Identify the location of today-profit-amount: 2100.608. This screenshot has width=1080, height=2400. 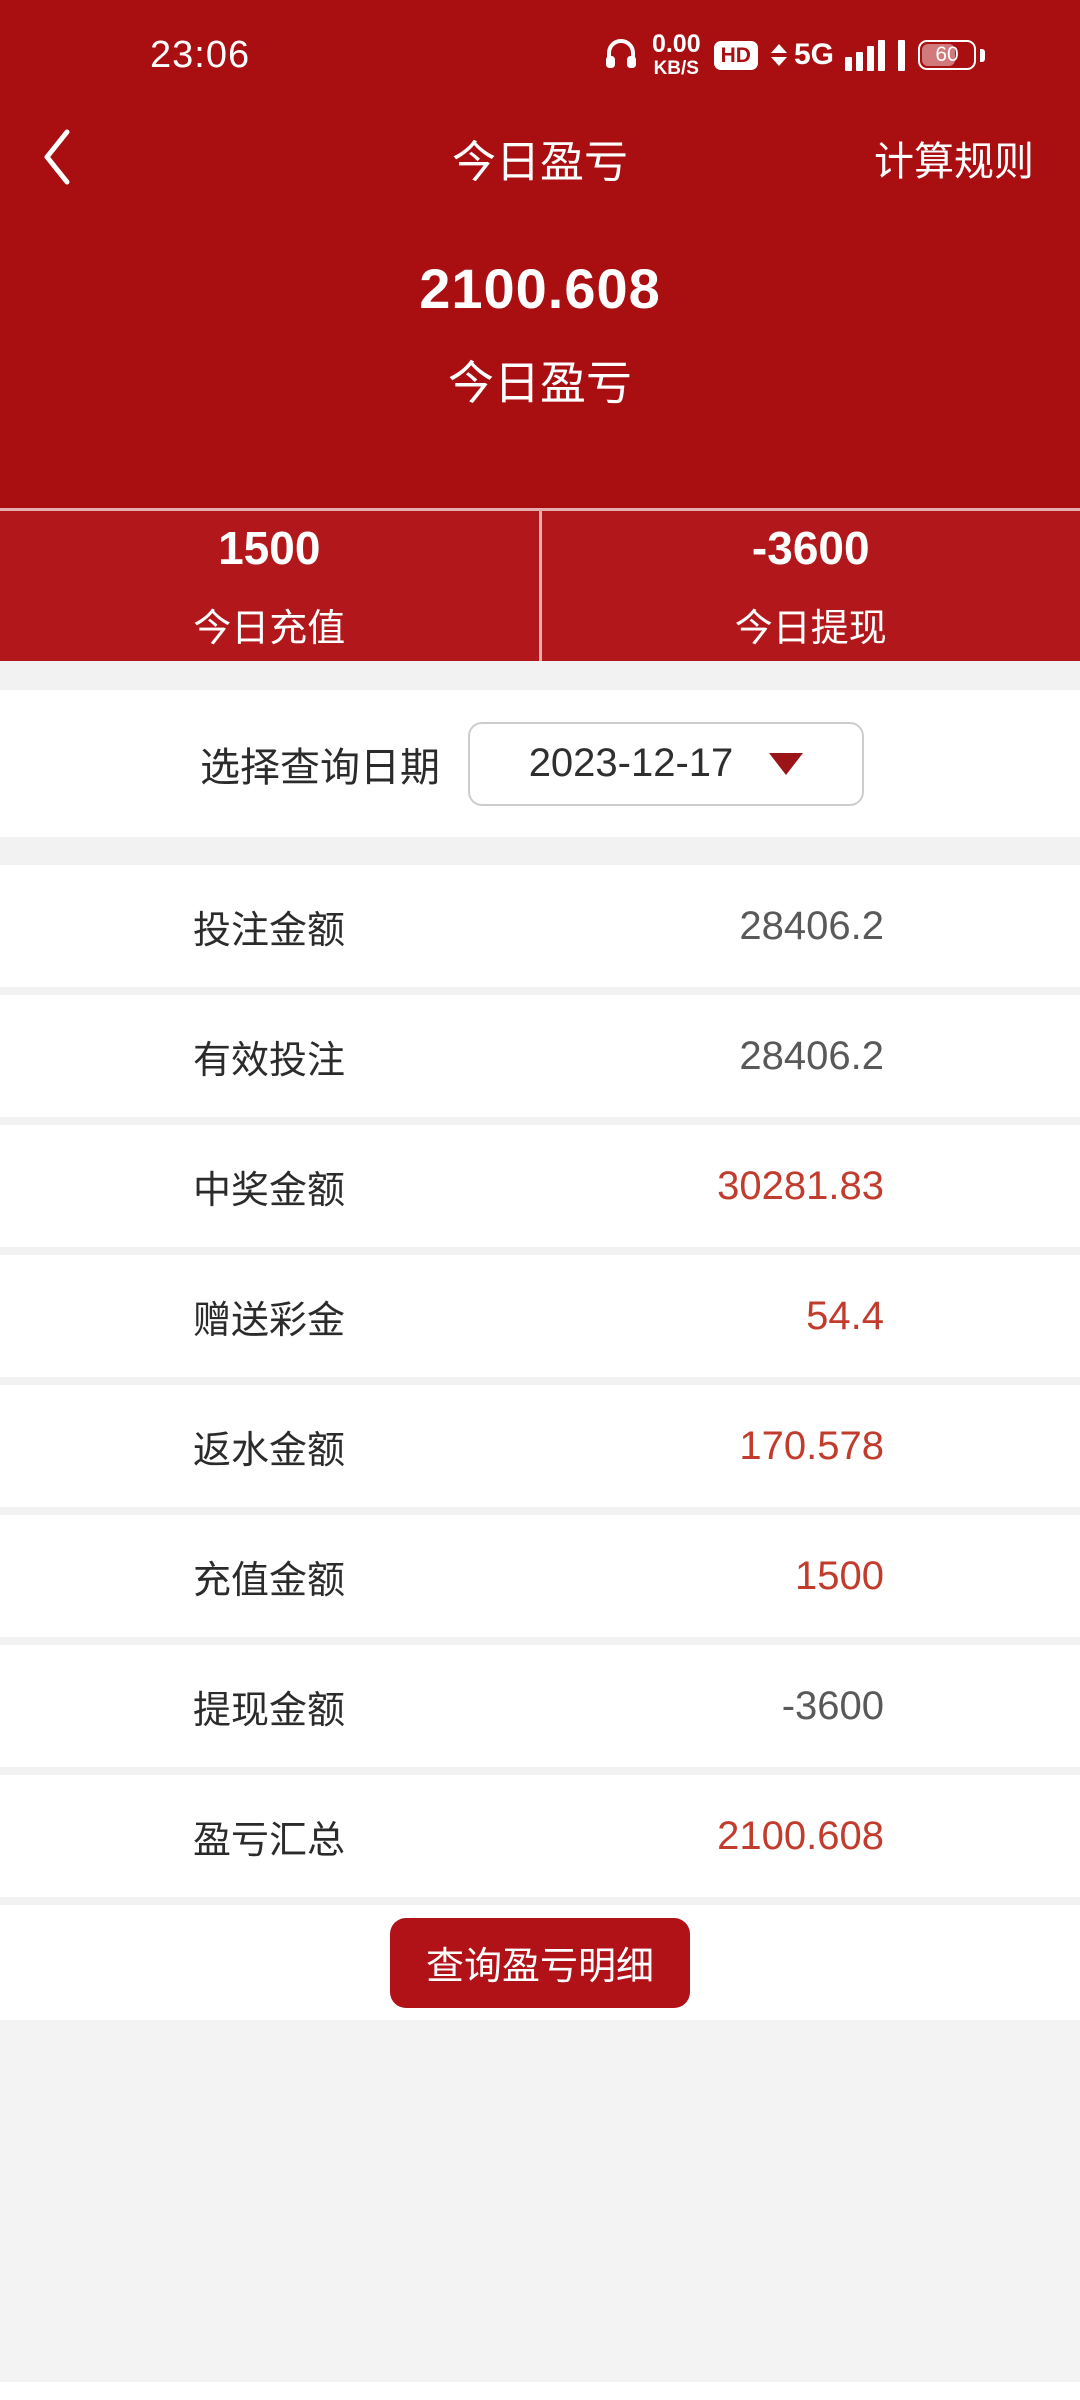
(540, 288).